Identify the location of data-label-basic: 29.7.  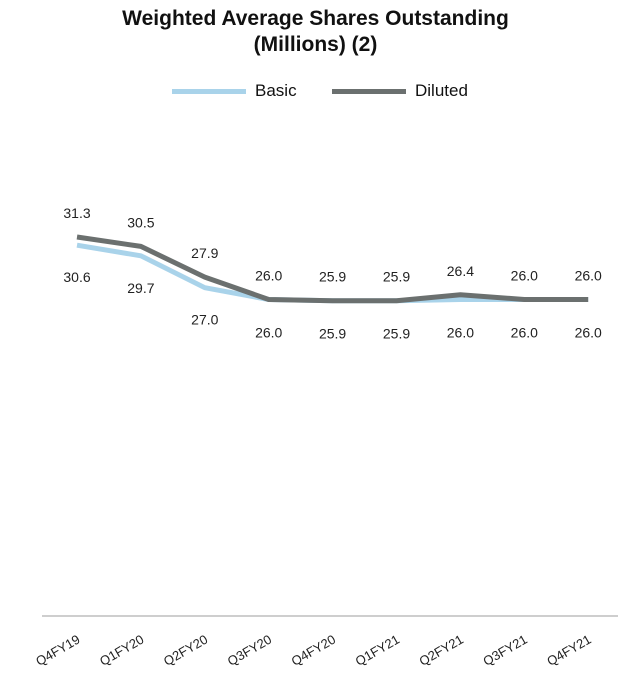
(140, 288).